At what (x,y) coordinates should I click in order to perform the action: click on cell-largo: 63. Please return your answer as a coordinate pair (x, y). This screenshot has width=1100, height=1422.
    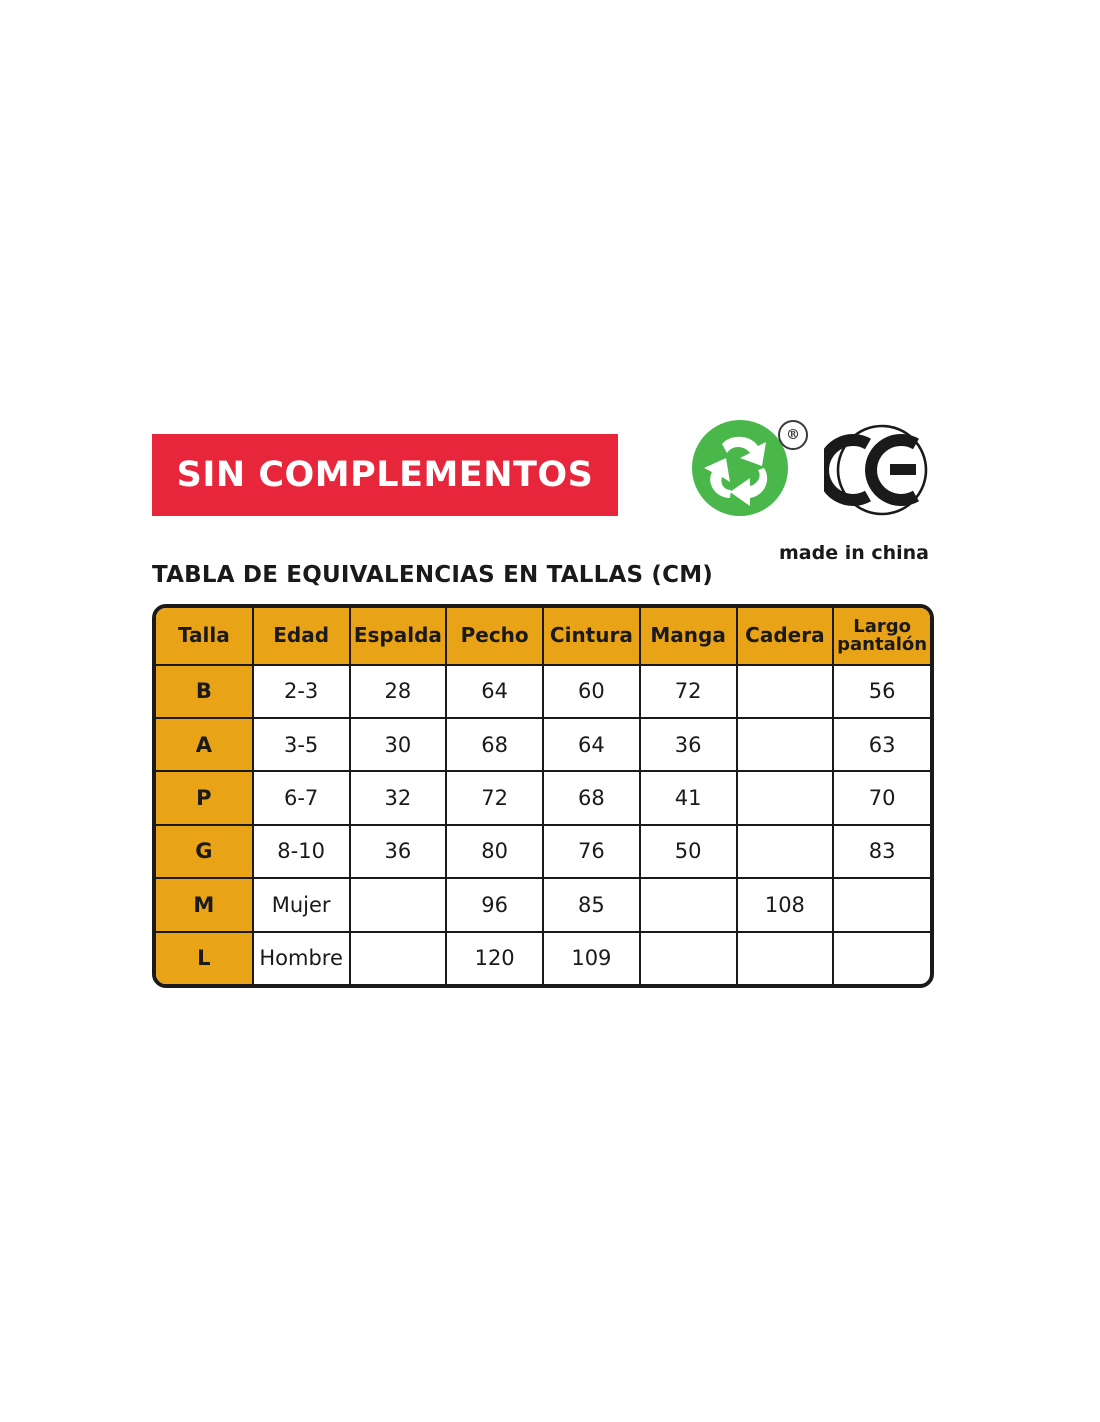
    Looking at the image, I should click on (881, 744).